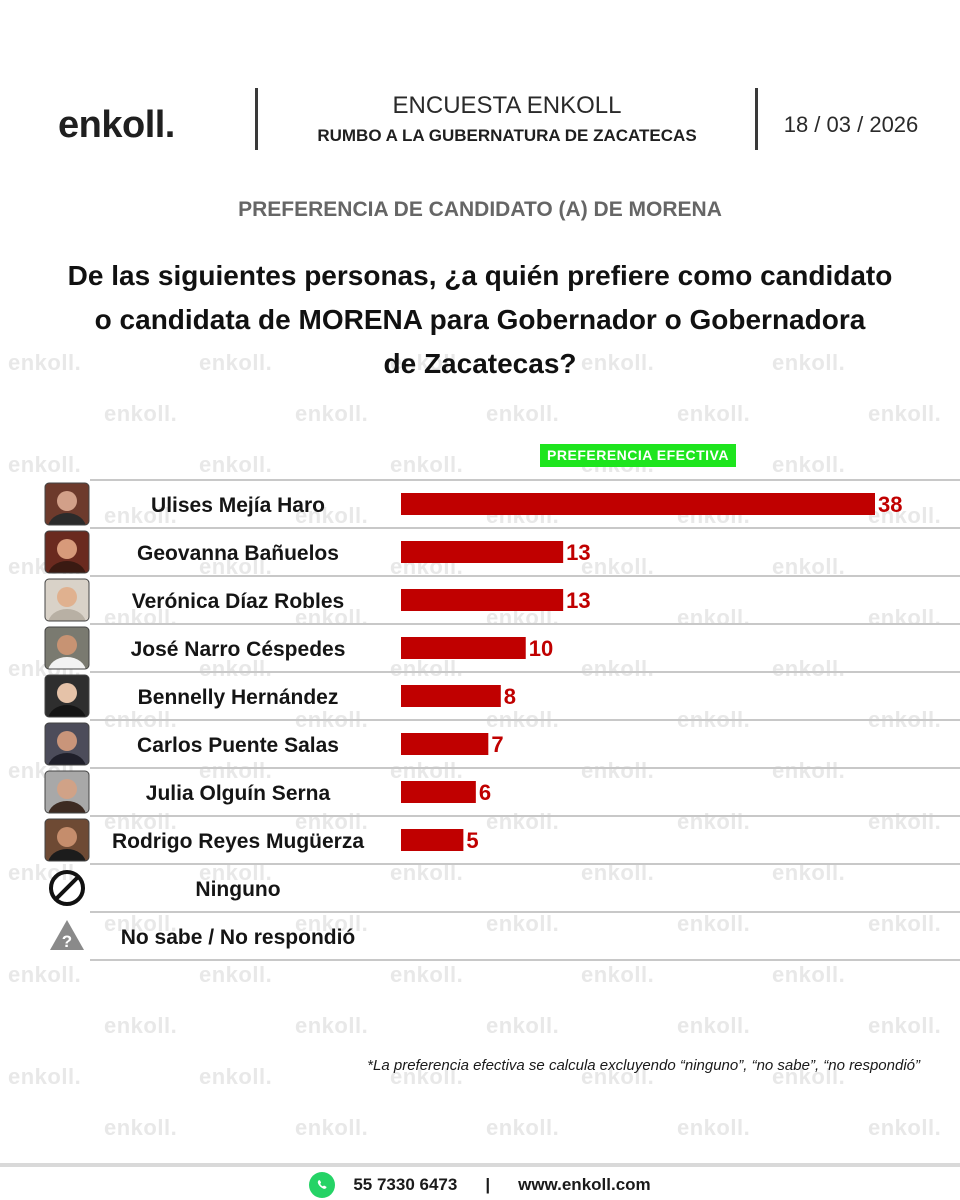  Describe the element at coordinates (237, 889) in the screenshot. I see `candidate-label: Ninguno` at that location.